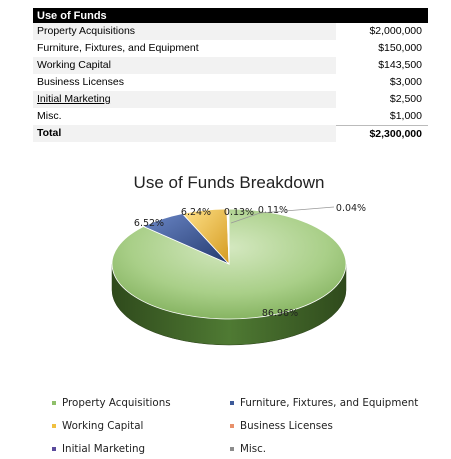  What do you see at coordinates (184, 65) in the screenshot?
I see `row-label: Working Capital` at bounding box center [184, 65].